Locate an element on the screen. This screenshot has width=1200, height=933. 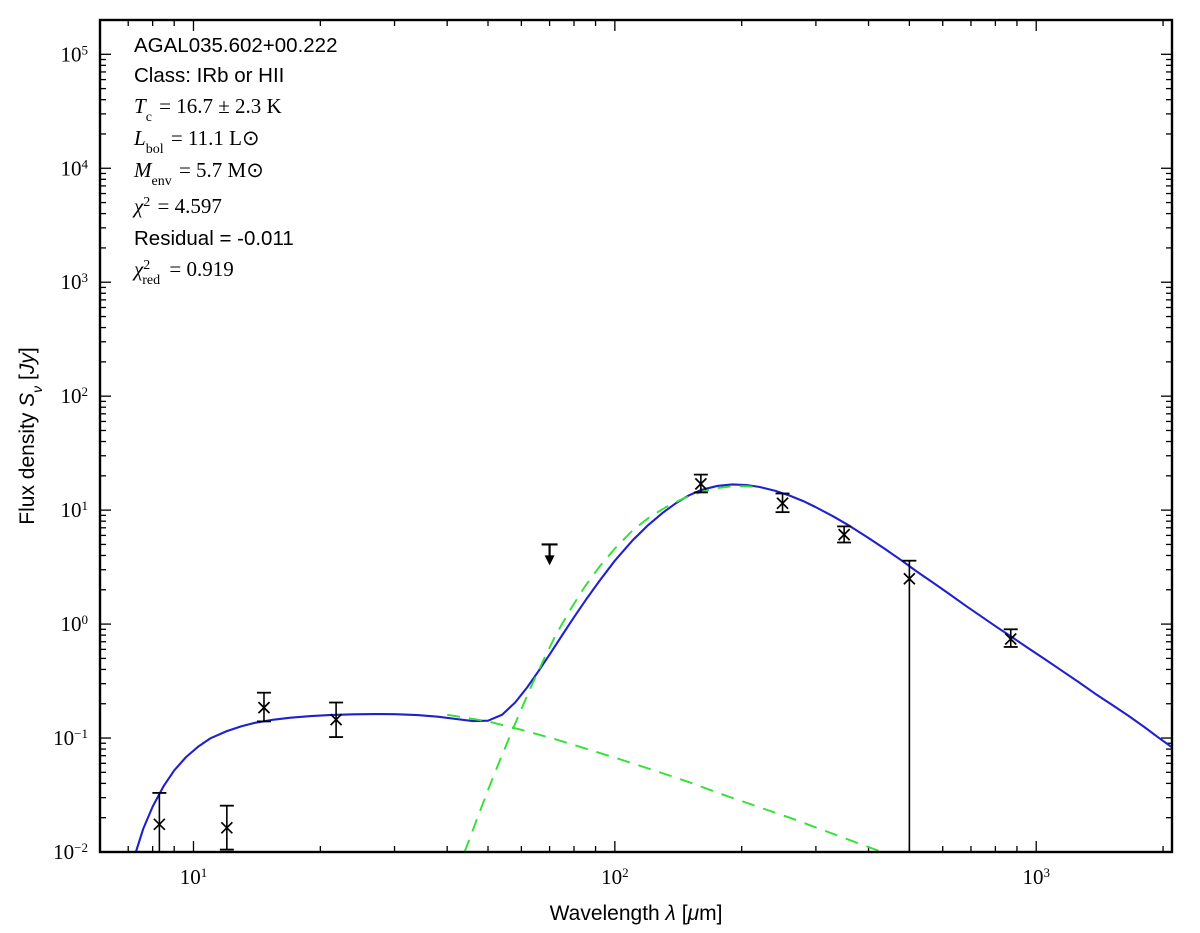
x-axis-title: Wavelength λ [μm] is located at coordinates (636, 913).